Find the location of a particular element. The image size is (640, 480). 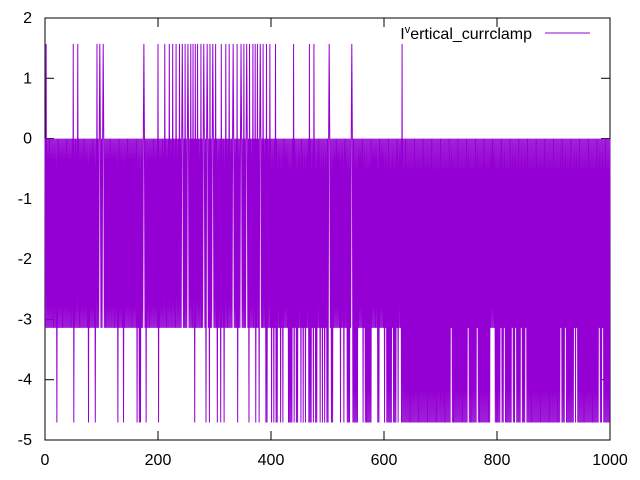

x-tick-label: 800 is located at coordinates (497, 460).